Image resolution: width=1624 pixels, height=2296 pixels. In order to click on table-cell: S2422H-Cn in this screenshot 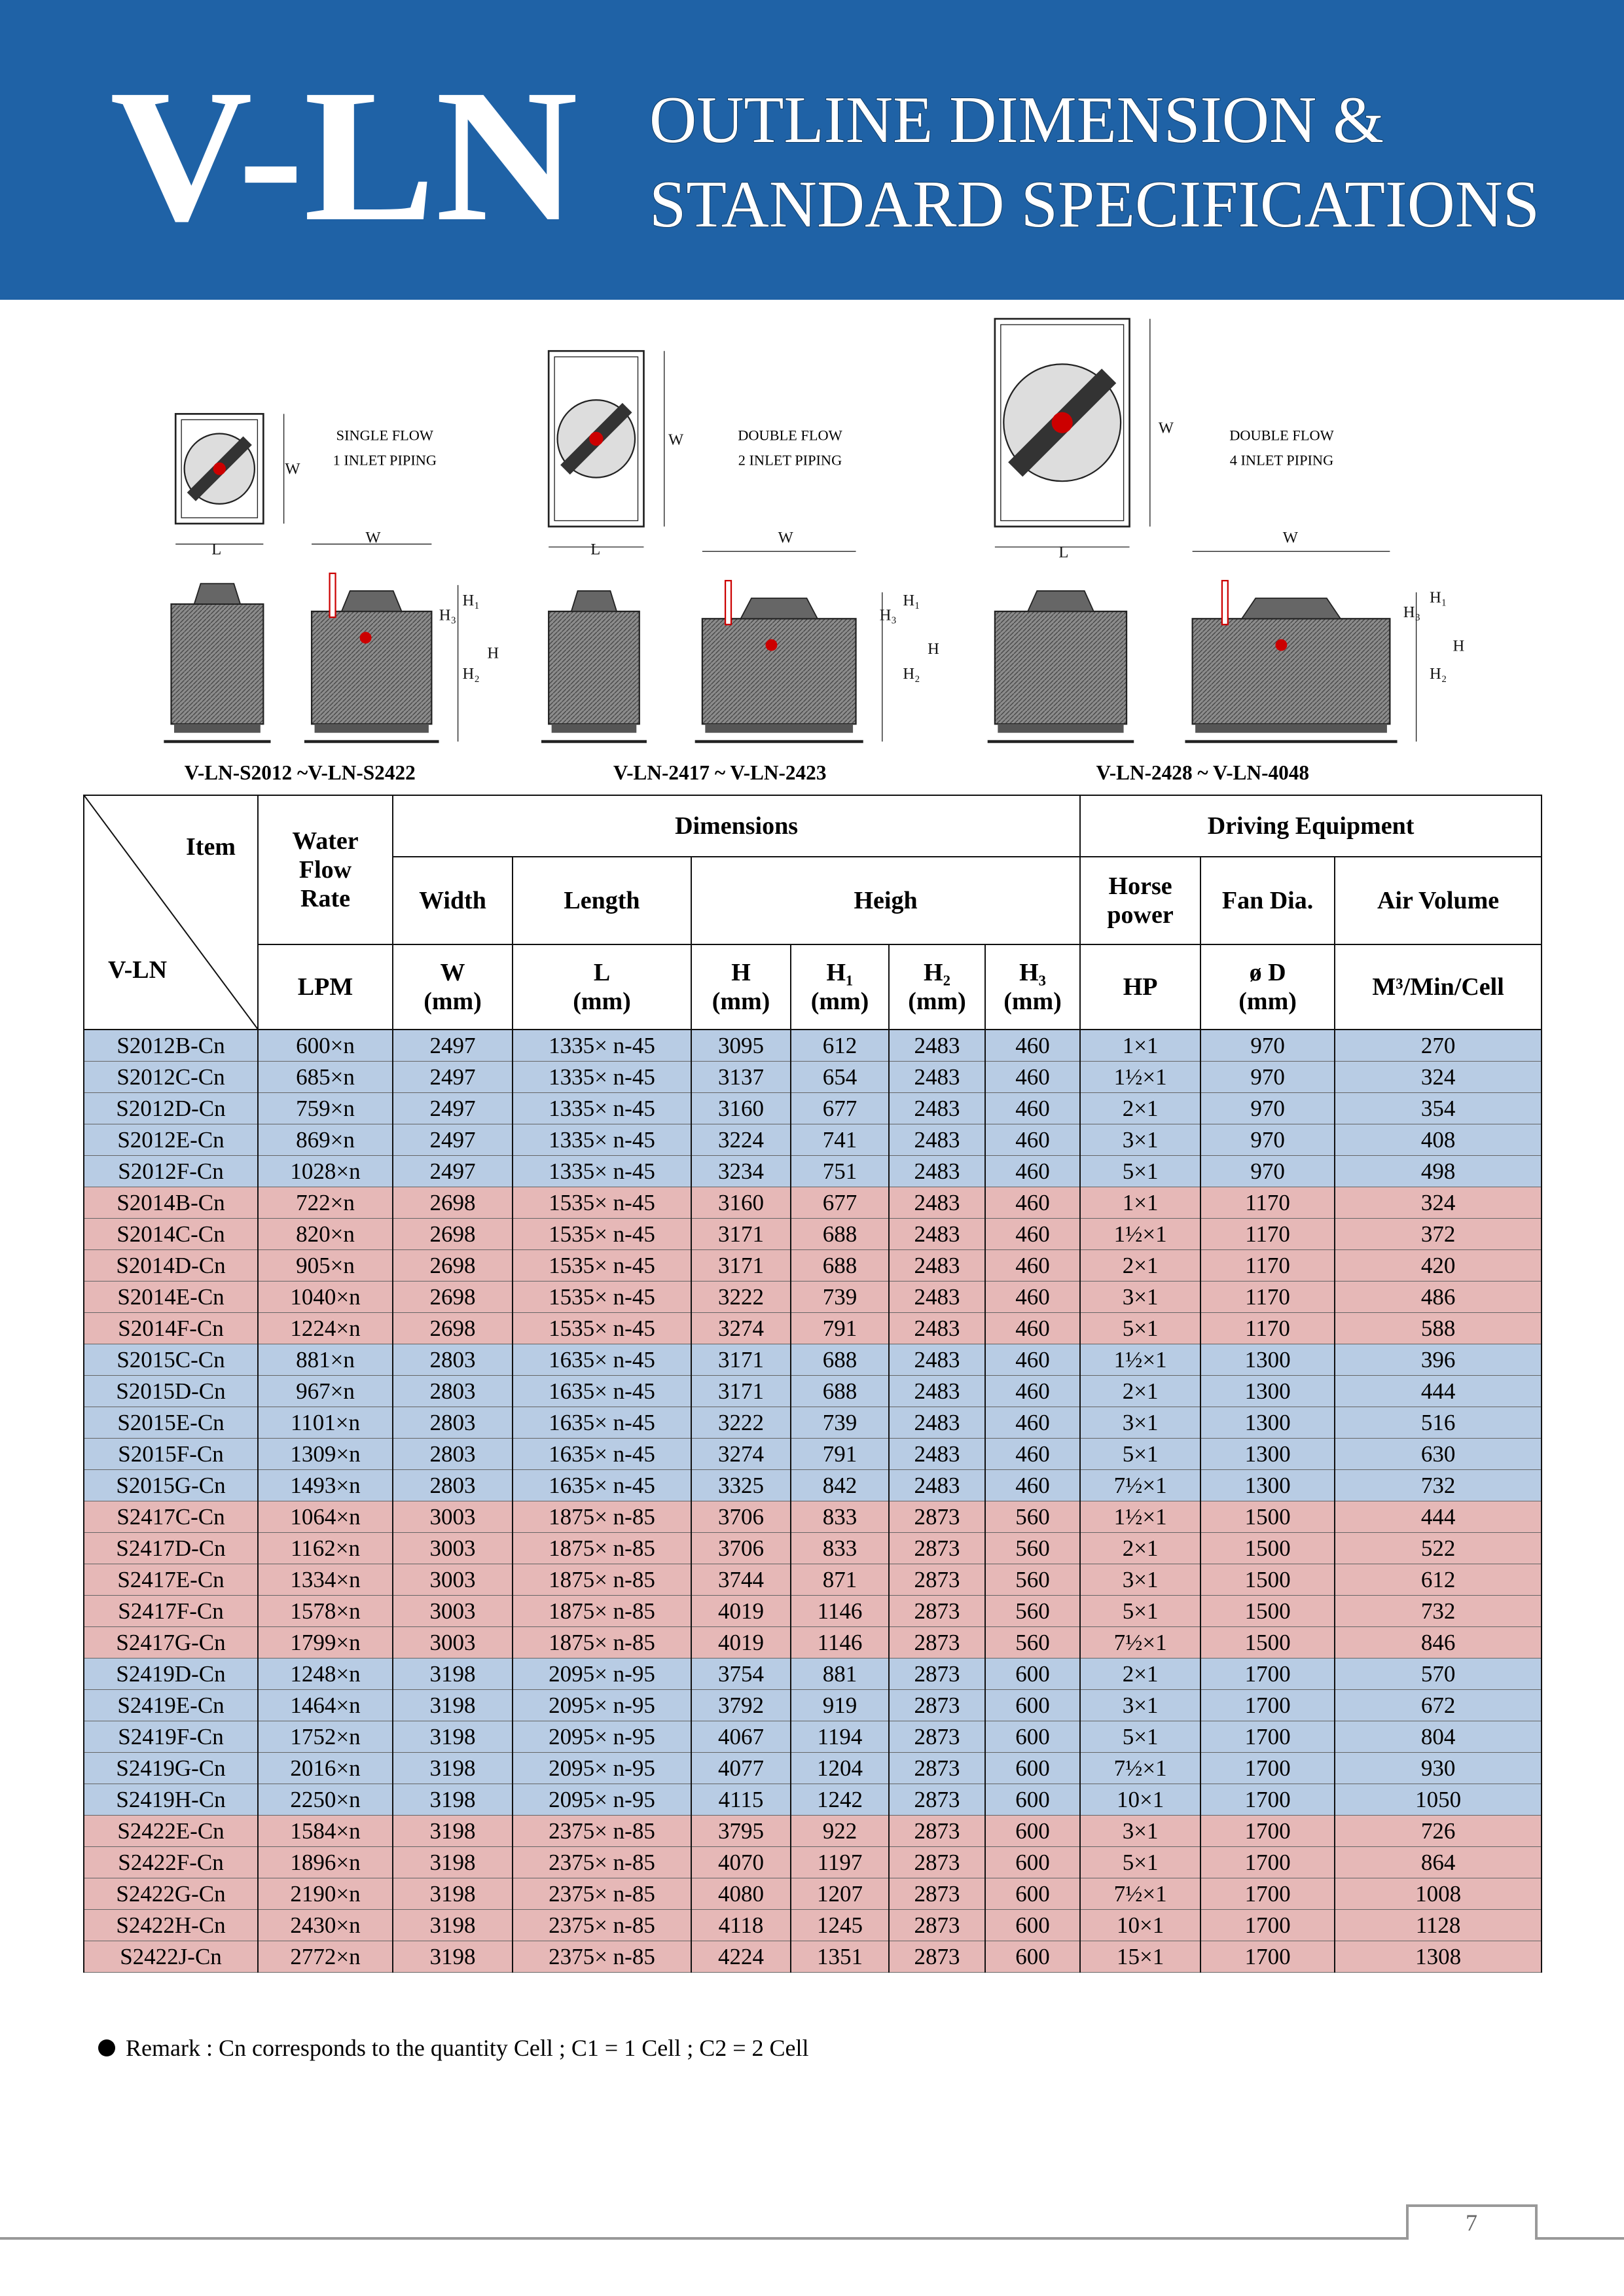, I will do `click(171, 1925)`.